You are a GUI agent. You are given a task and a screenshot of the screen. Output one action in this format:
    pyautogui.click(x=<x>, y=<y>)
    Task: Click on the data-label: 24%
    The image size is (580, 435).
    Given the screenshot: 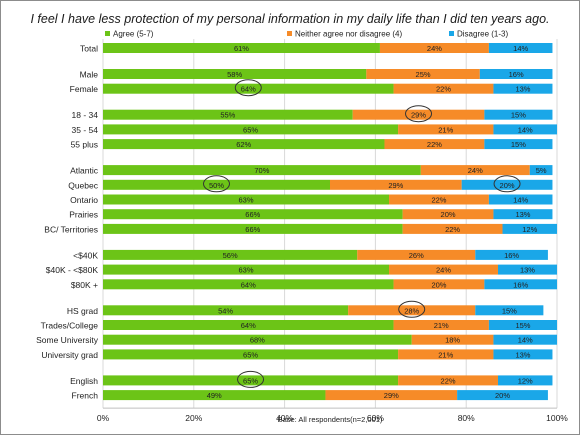 What is the action you would take?
    pyautogui.click(x=475, y=170)
    